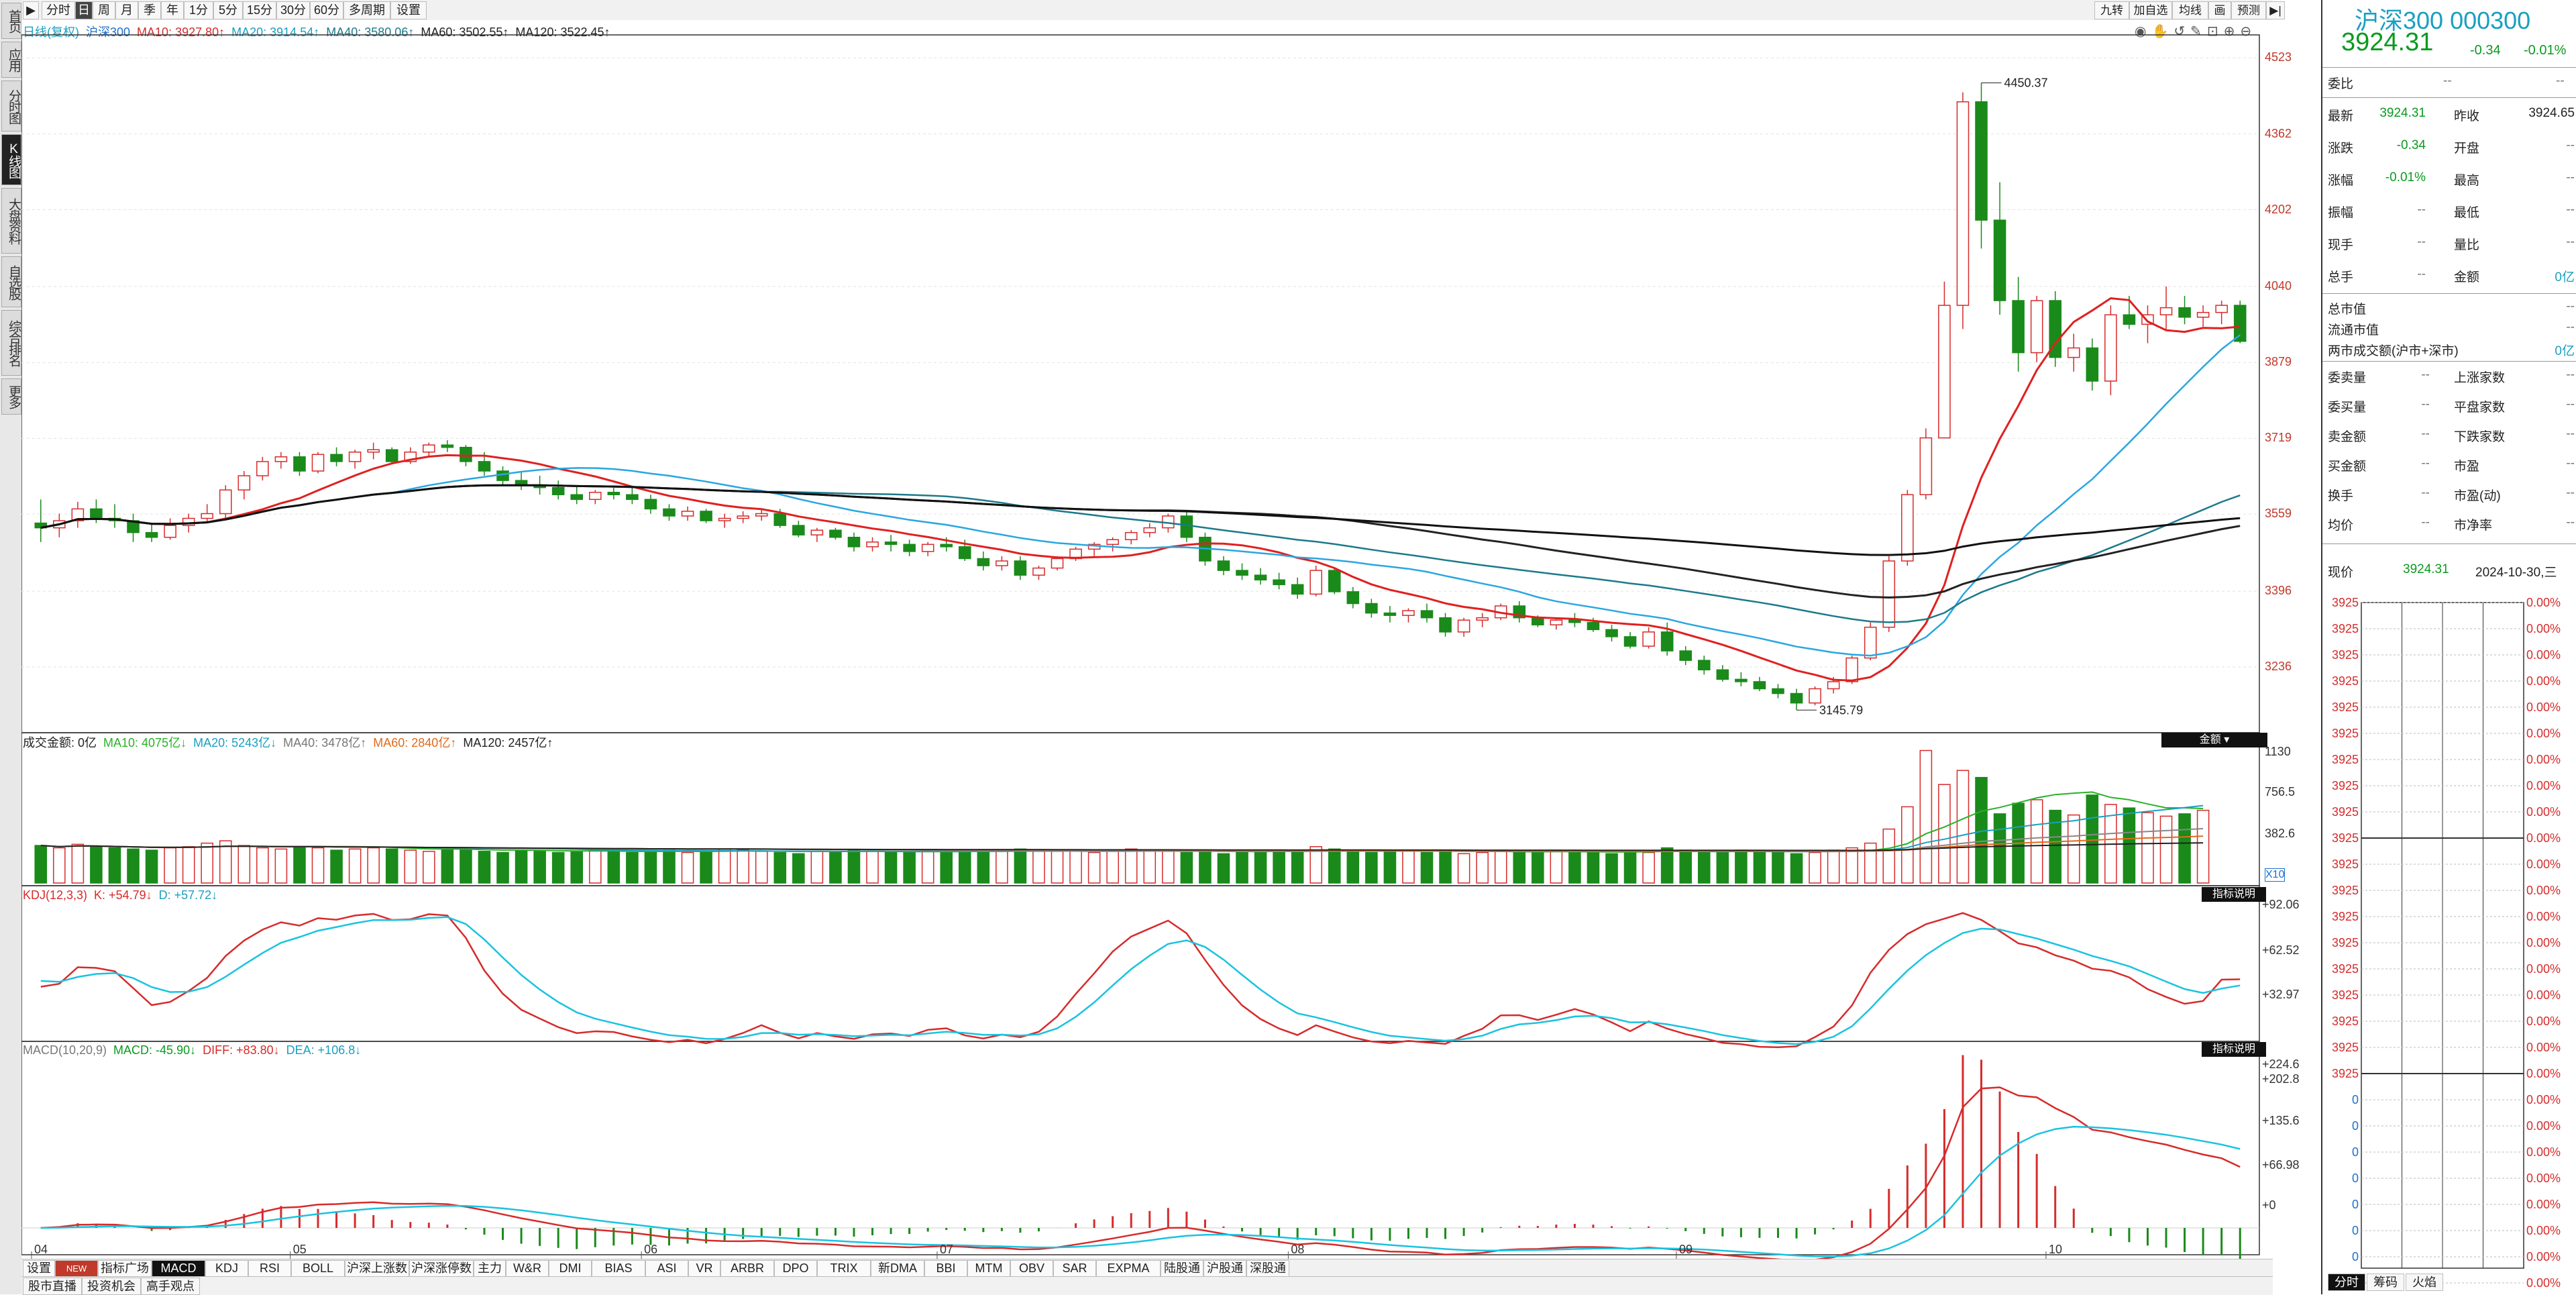  I want to click on indicator-tab-15: ARBR, so click(747, 1268).